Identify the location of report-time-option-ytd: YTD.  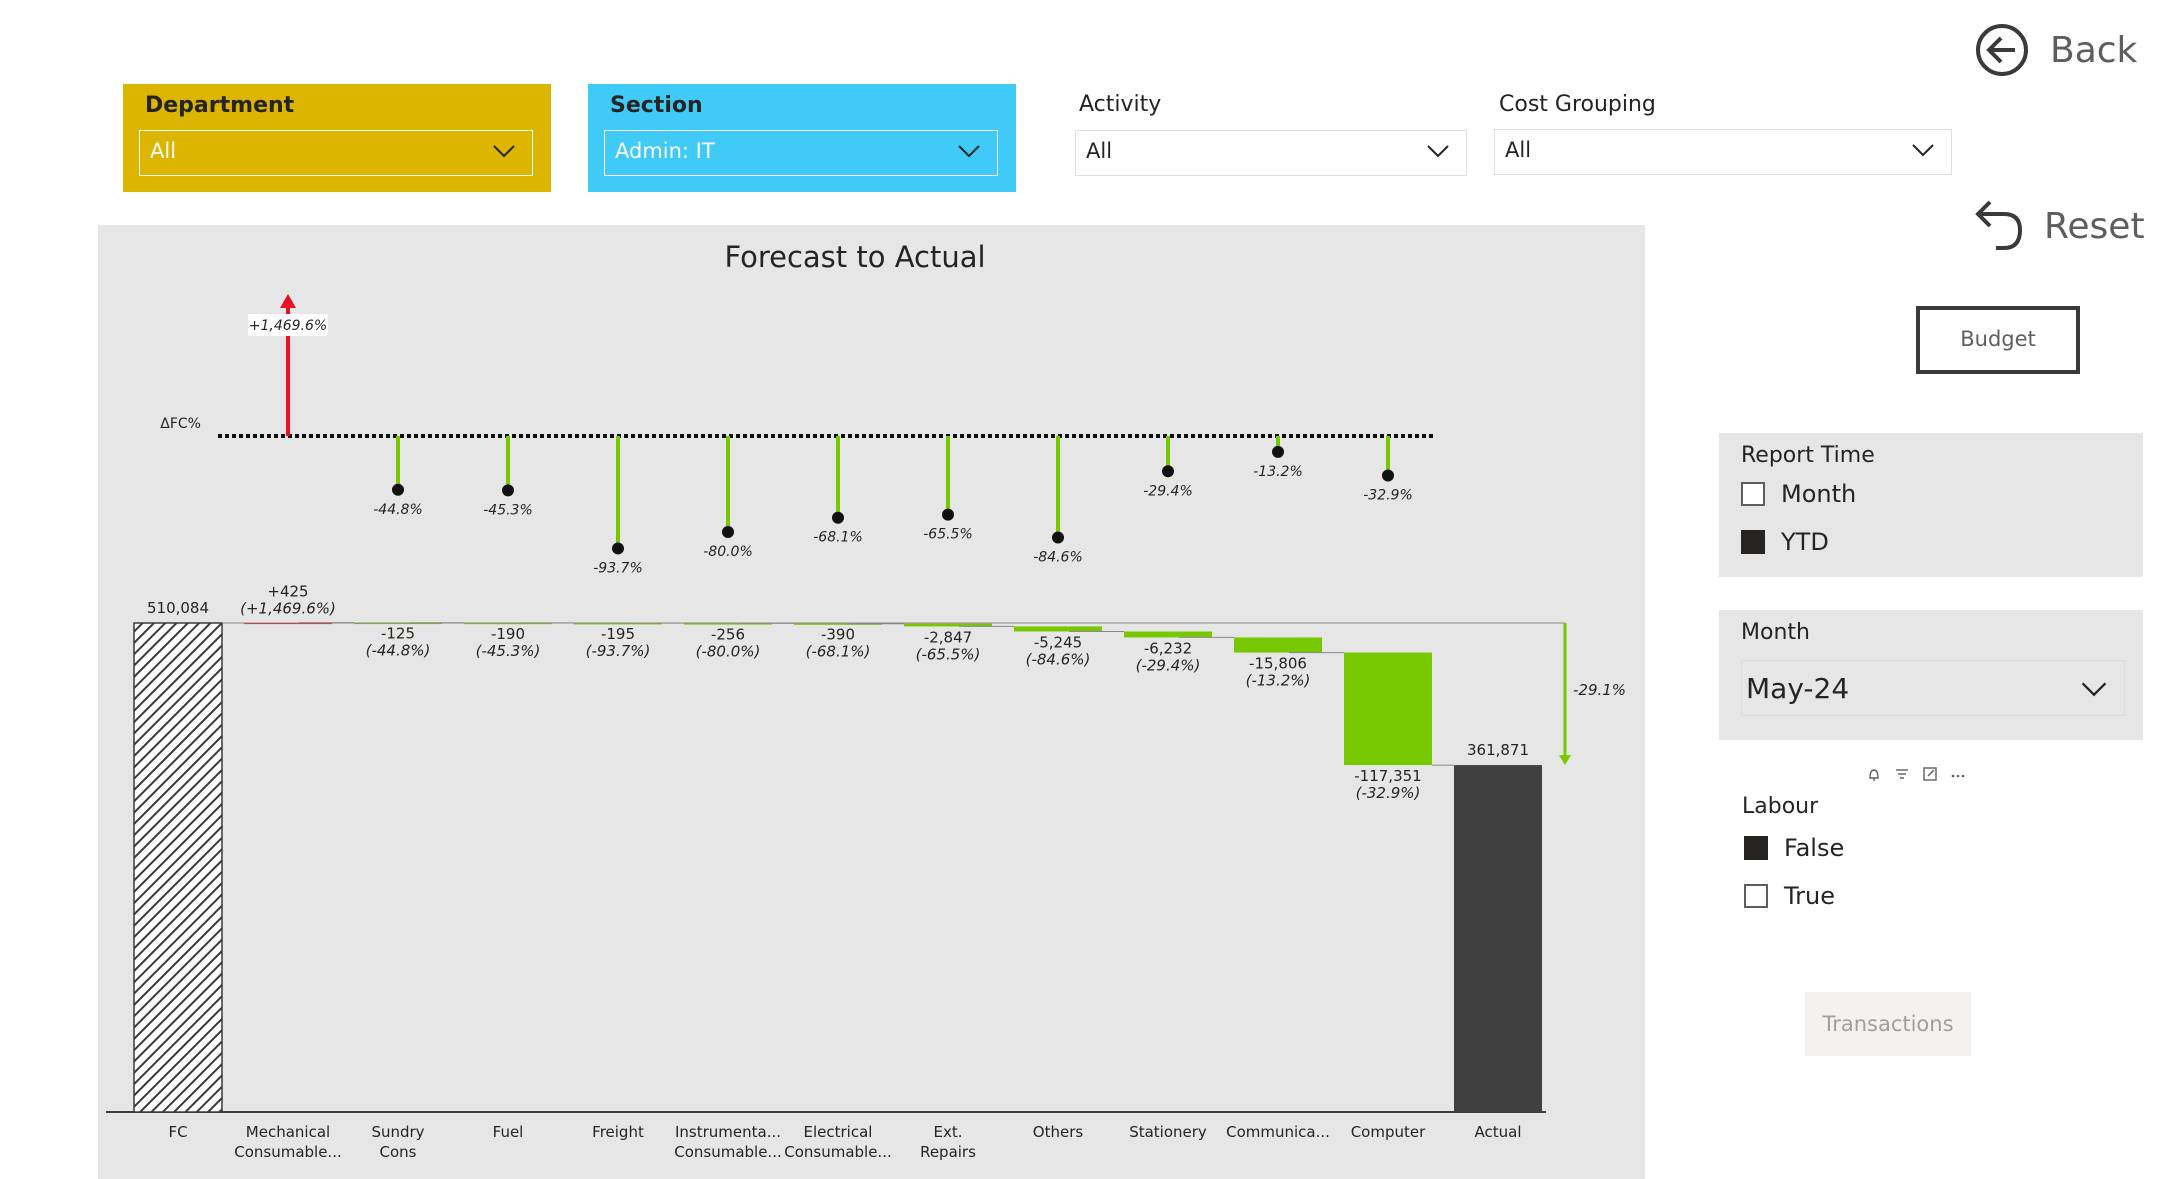
(1785, 542).